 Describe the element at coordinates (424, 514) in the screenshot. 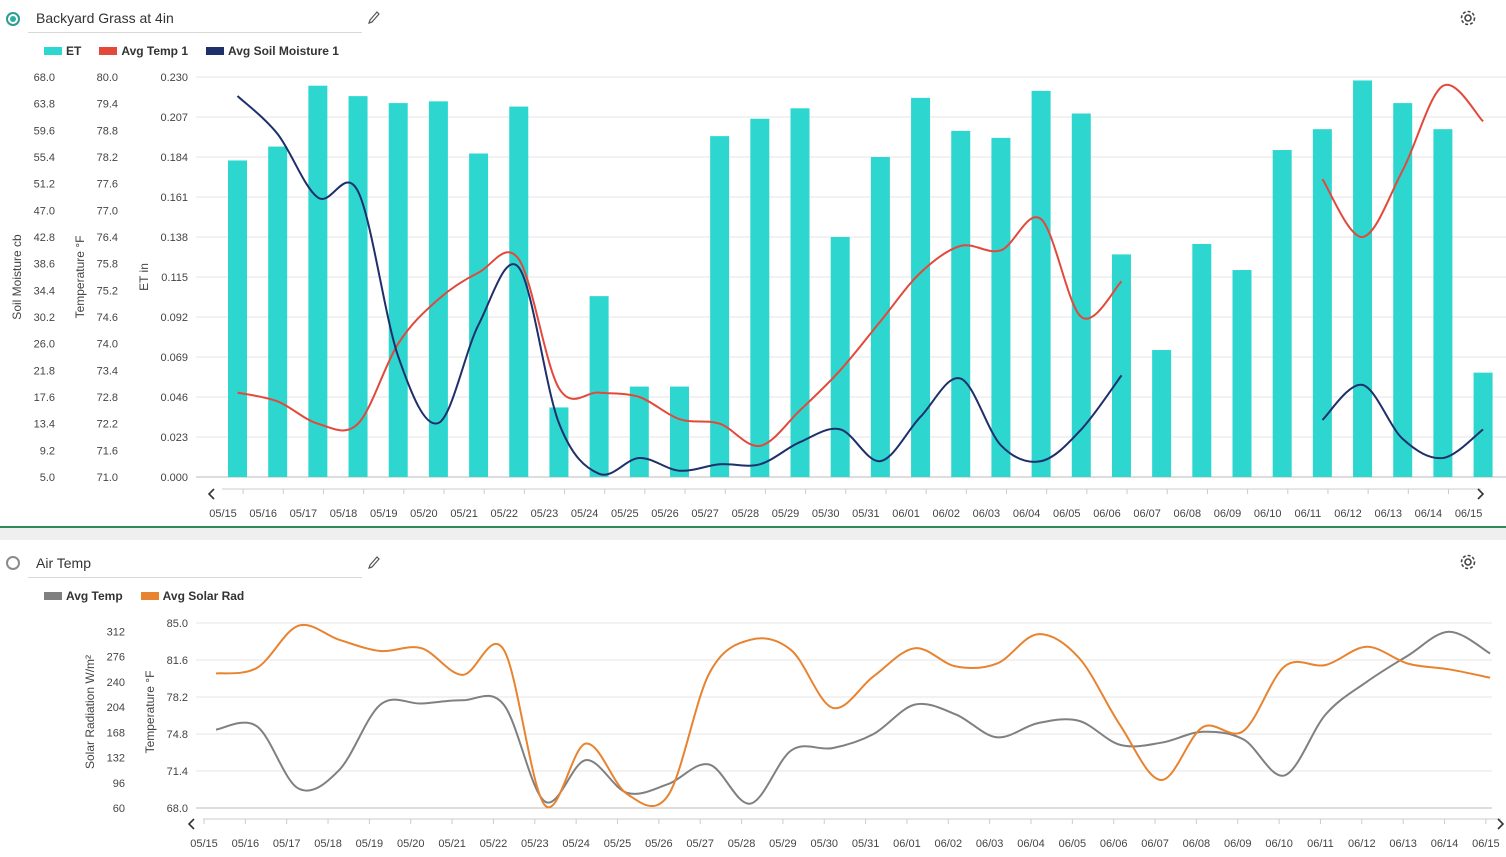

I see `x-tick-label: 05/20` at that location.